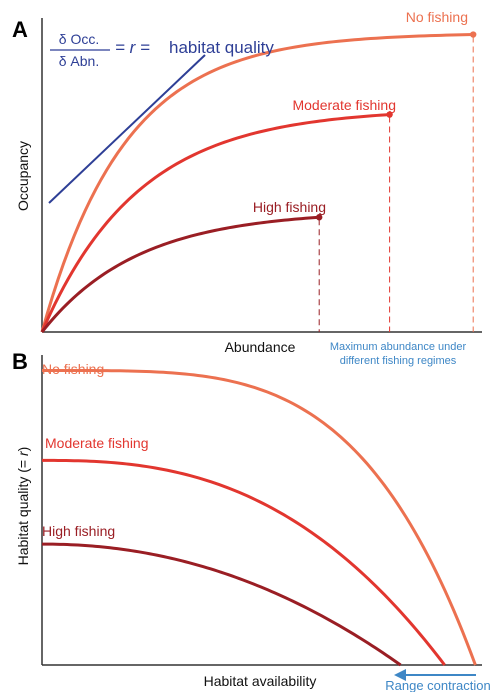  What do you see at coordinates (221, 604) in the screenshot?
I see `b-curve-high-fishing` at bounding box center [221, 604].